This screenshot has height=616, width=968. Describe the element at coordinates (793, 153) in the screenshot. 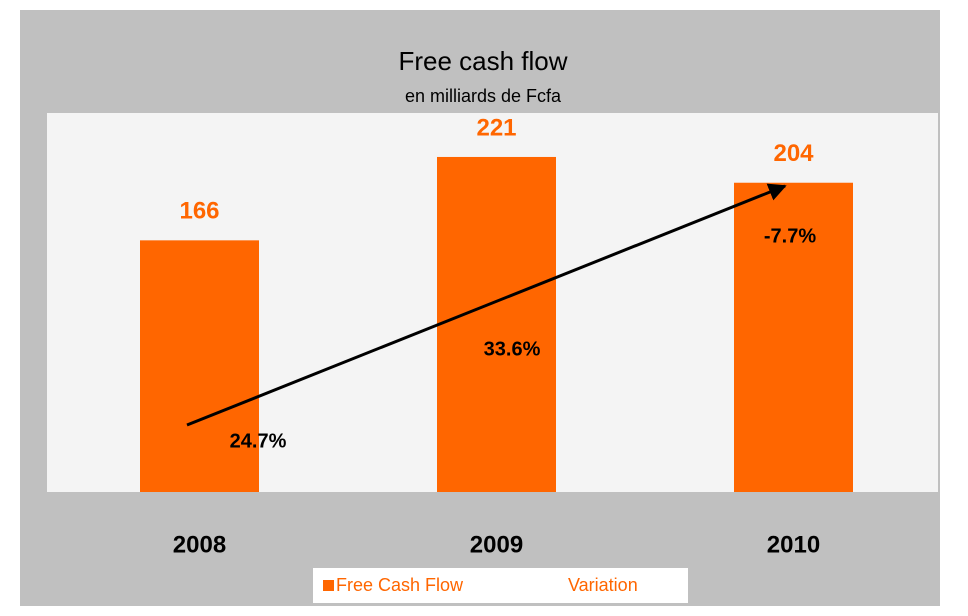

I see `bar-value-label: 204` at that location.